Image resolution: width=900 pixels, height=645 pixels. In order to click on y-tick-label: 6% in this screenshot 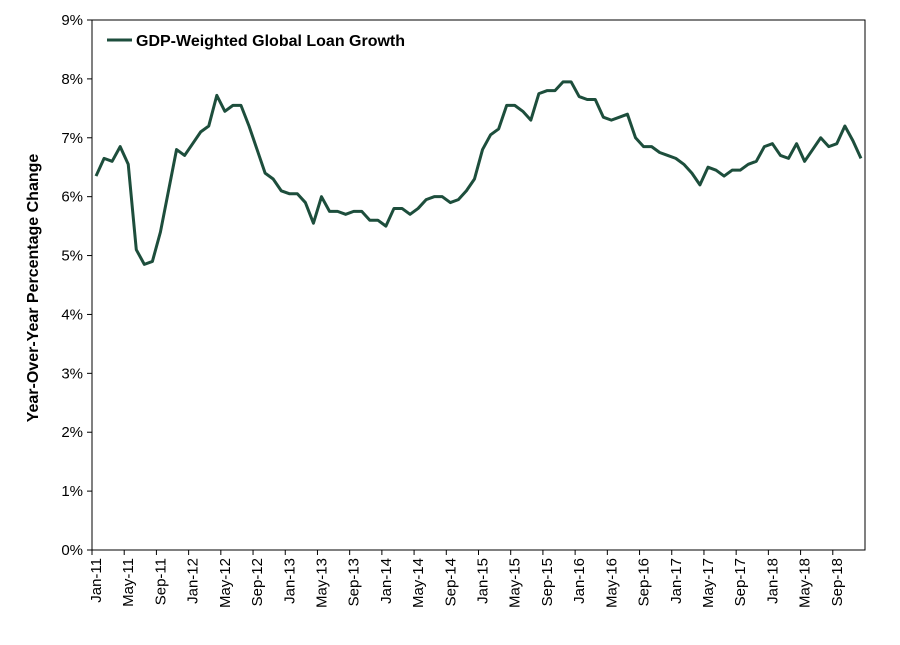, I will do `click(72, 197)`.